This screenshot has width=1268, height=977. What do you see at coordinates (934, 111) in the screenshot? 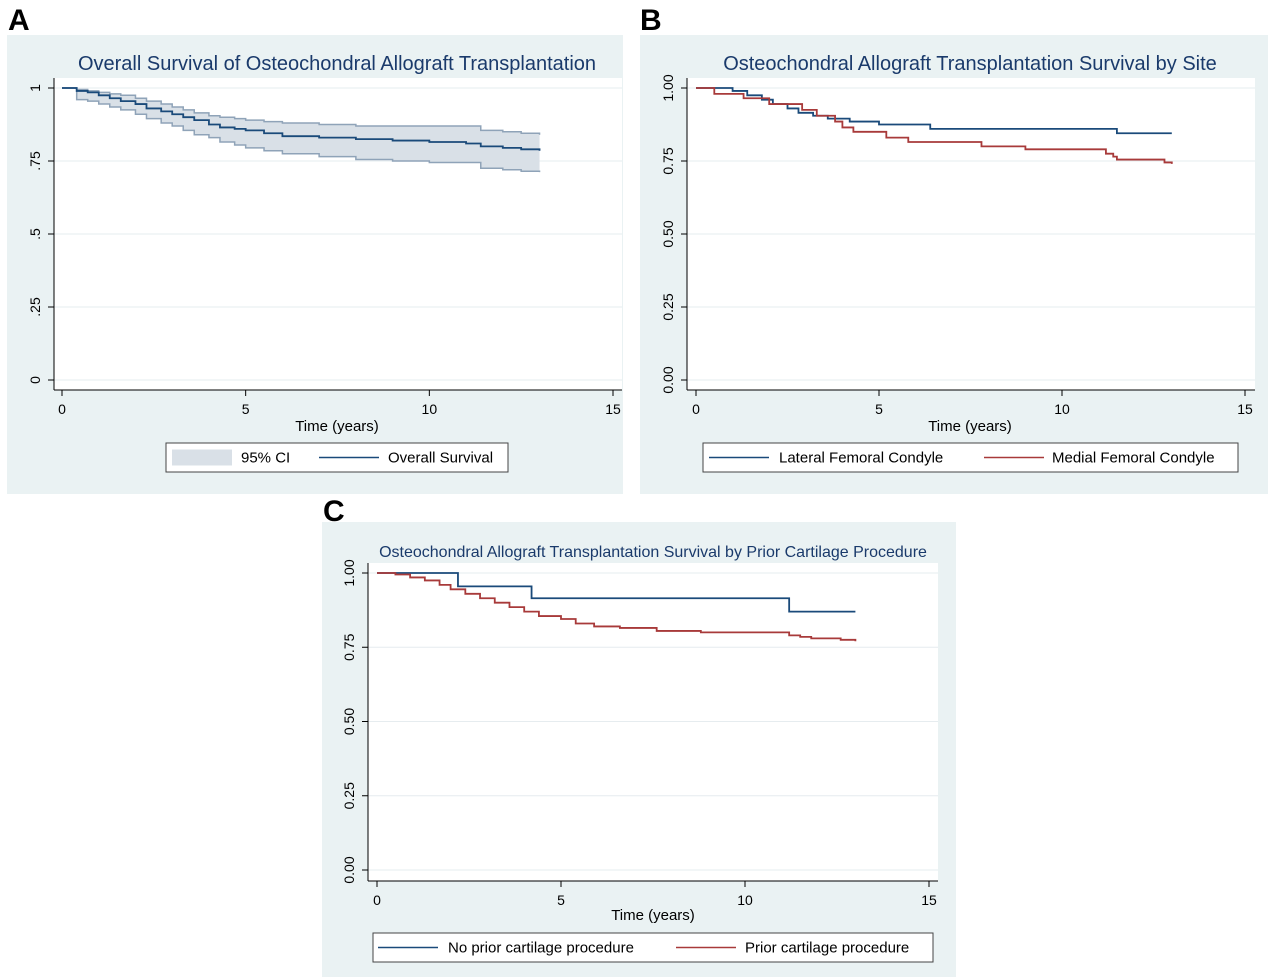
I see `series-line-lateral-femoral-condyle` at bounding box center [934, 111].